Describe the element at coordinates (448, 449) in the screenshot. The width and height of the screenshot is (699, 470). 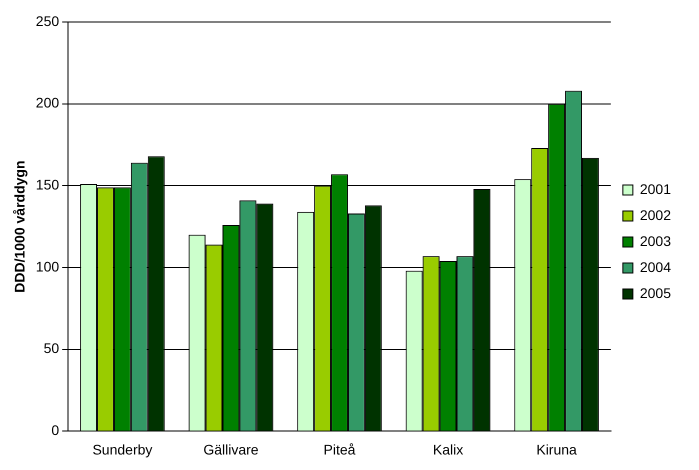
I see `x-tick-label: Kalix` at that location.